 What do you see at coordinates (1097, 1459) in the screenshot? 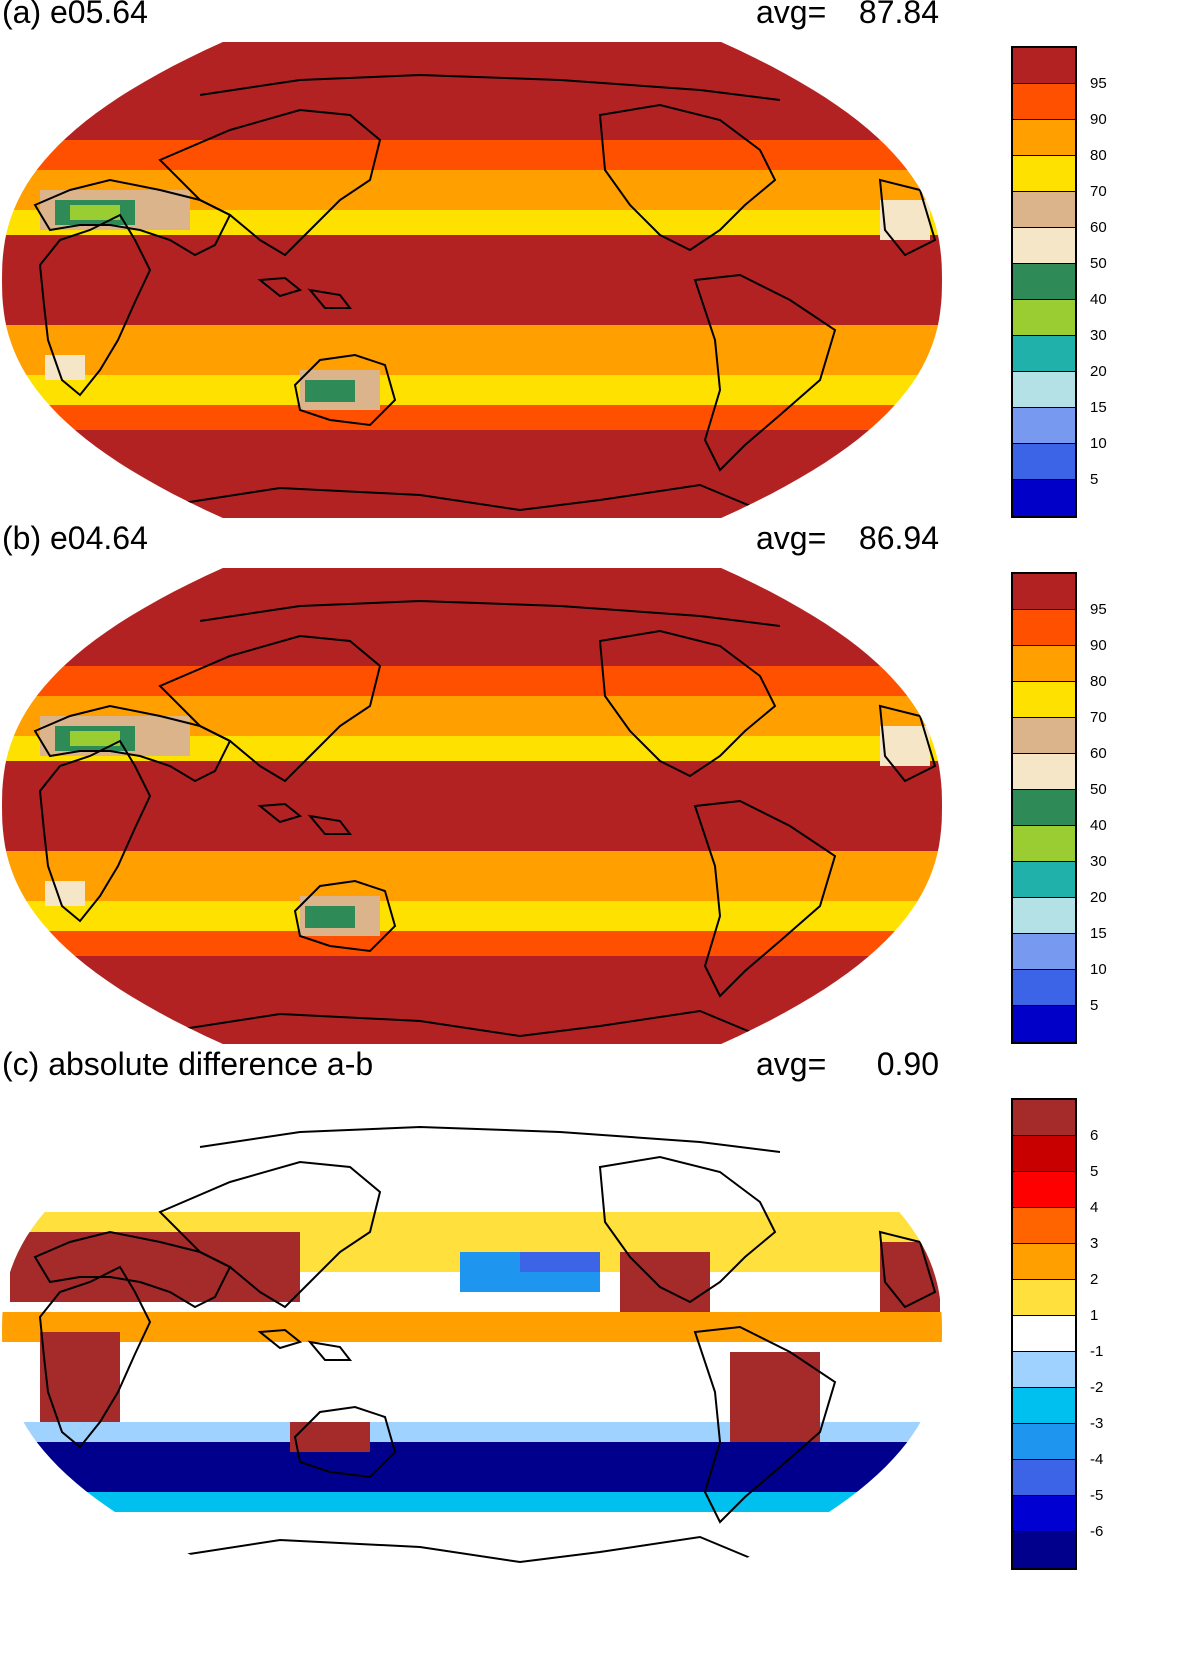
I see `colorbar-tick-label: -4` at bounding box center [1097, 1459].